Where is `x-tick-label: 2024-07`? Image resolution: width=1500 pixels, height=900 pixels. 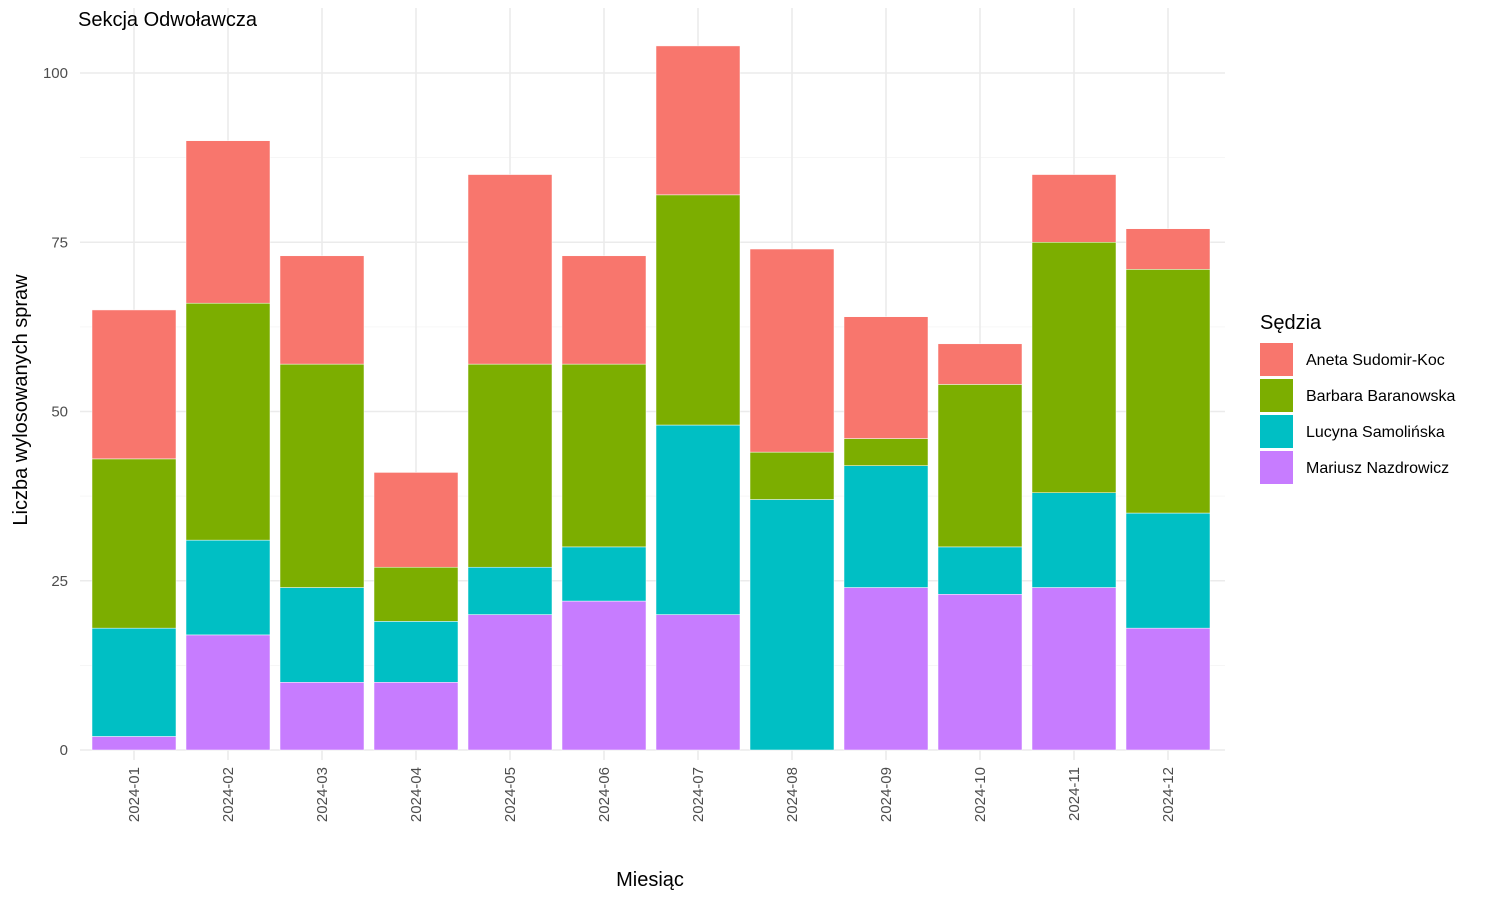
x-tick-label: 2024-07 is located at coordinates (698, 794).